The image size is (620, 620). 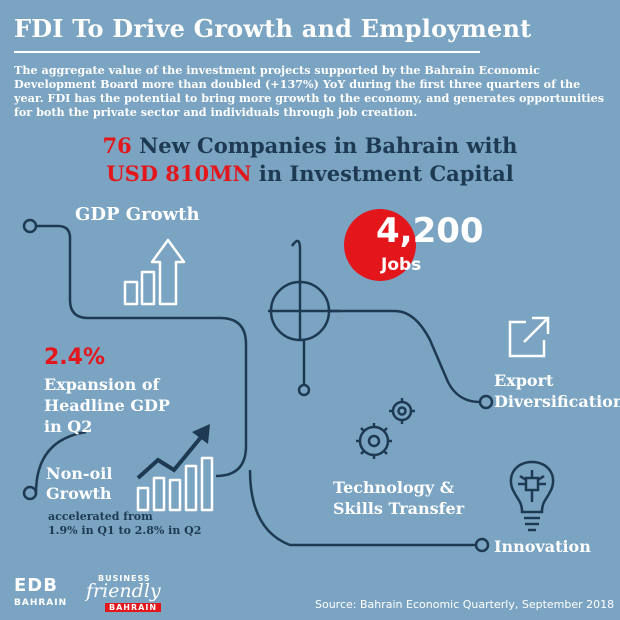 I want to click on tech-text-1: Technology &, so click(x=394, y=487).